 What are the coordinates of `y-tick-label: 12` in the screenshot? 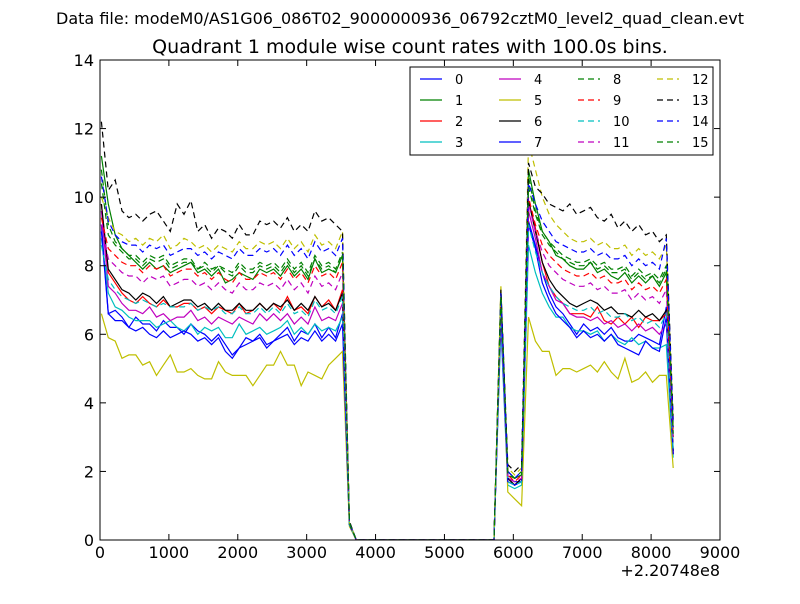 It's located at (84, 129).